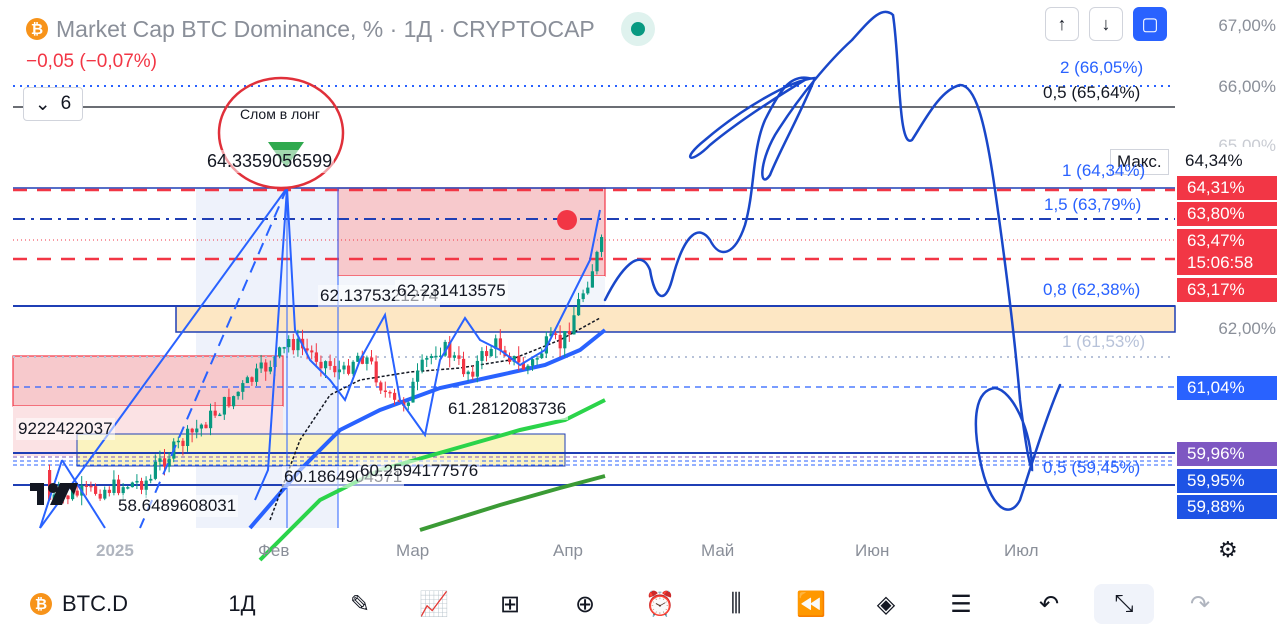  I want to click on symbol-button: ₿ BTC.D, so click(79, 604).